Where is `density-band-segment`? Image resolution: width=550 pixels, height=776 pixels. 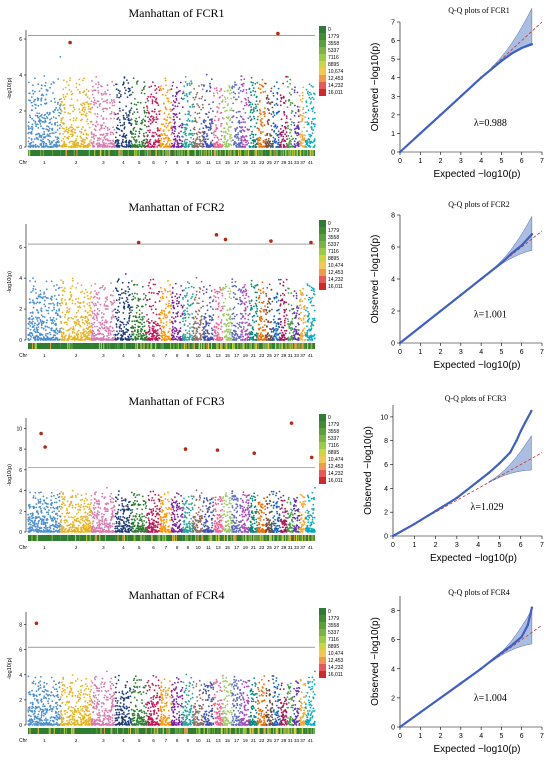
density-band-segment is located at coordinates (253, 153).